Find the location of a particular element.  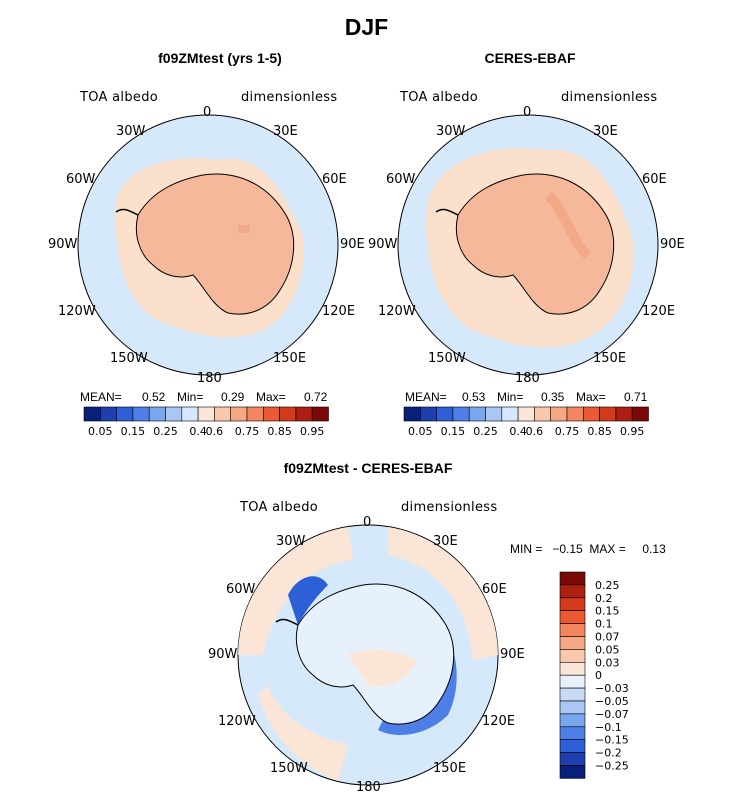

panel1-colorbar-tick: 0.05 is located at coordinates (100, 431).